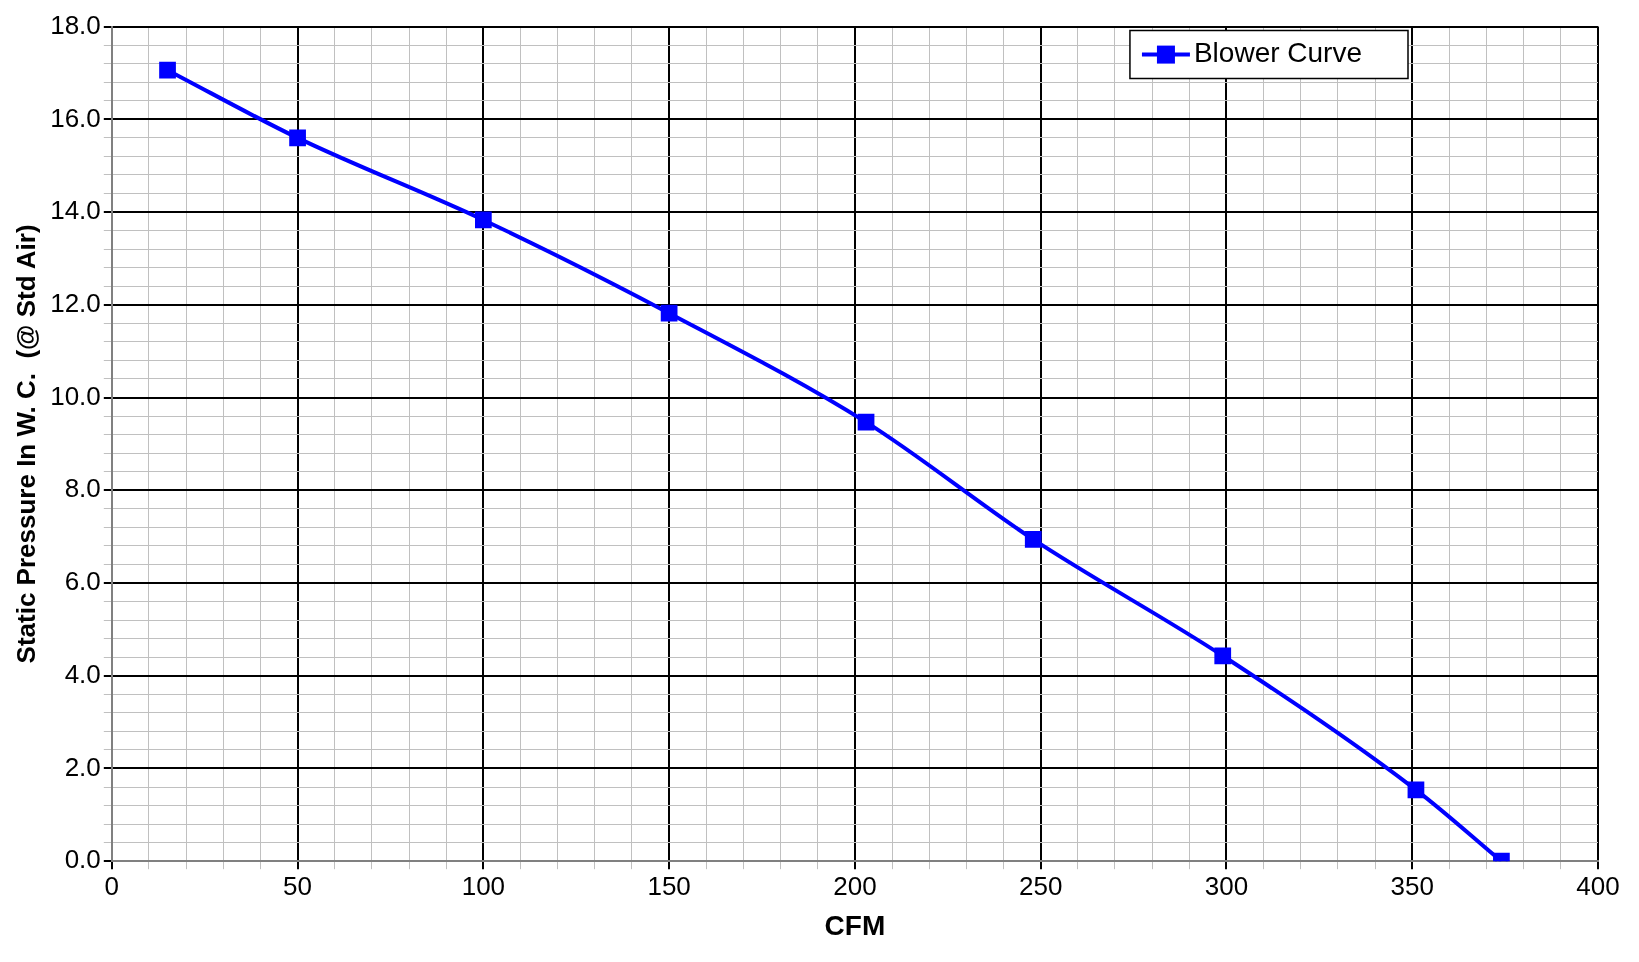 Image resolution: width=1639 pixels, height=962 pixels. What do you see at coordinates (483, 885) in the screenshot?
I see `x-tick-label: 100` at bounding box center [483, 885].